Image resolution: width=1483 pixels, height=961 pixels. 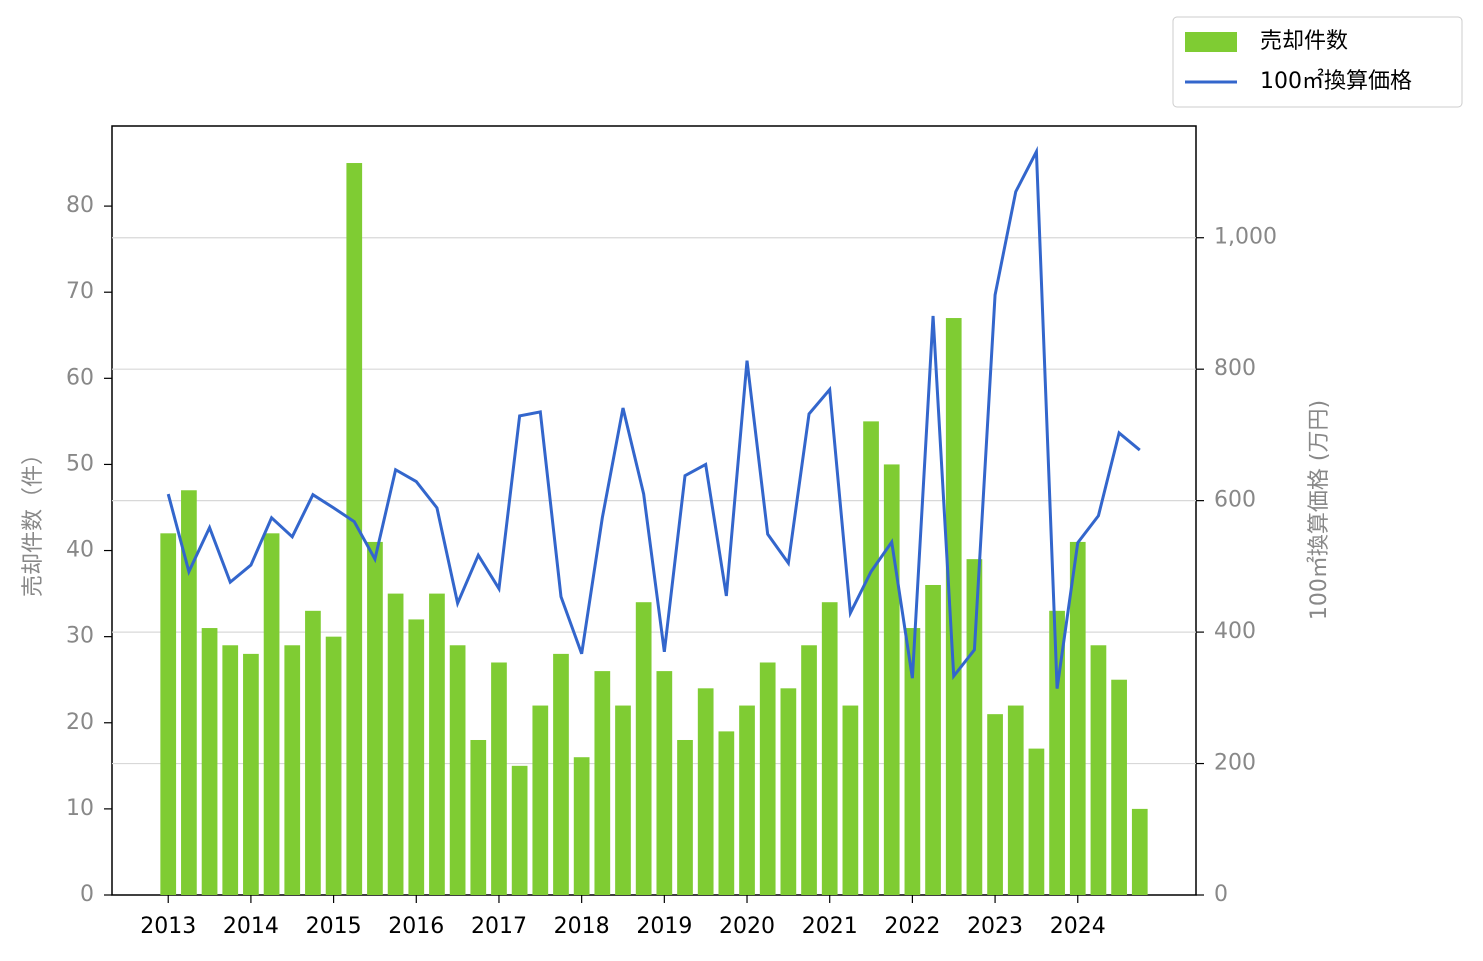 What do you see at coordinates (334, 926) in the screenshot?
I see `x-tick-label: 2015` at bounding box center [334, 926].